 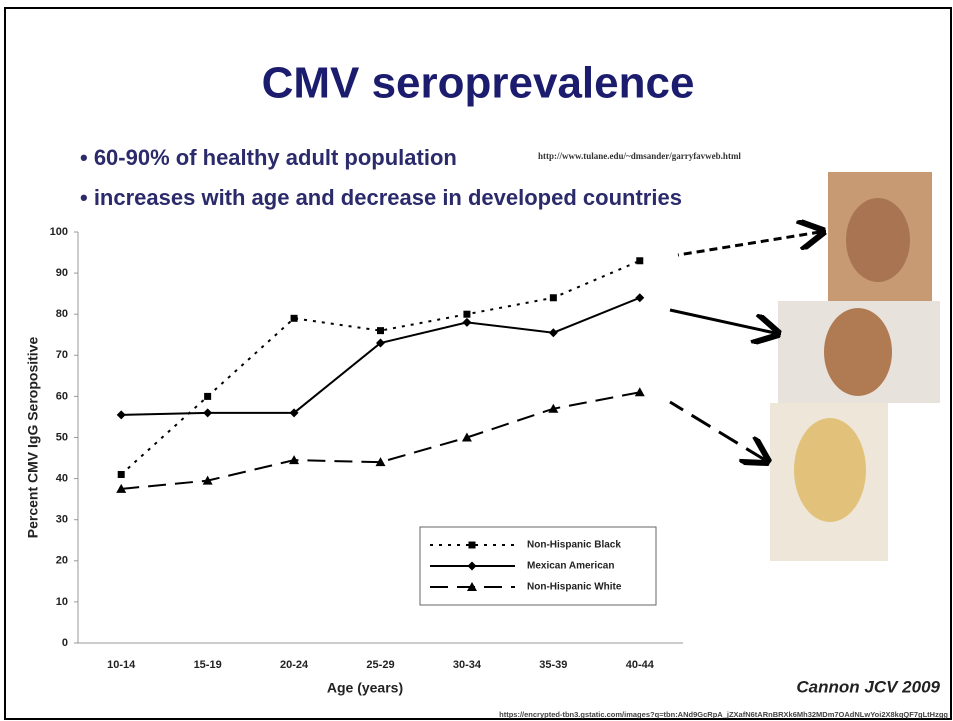 What do you see at coordinates (570, 566) in the screenshot?
I see `legend-label: Mexican American` at bounding box center [570, 566].